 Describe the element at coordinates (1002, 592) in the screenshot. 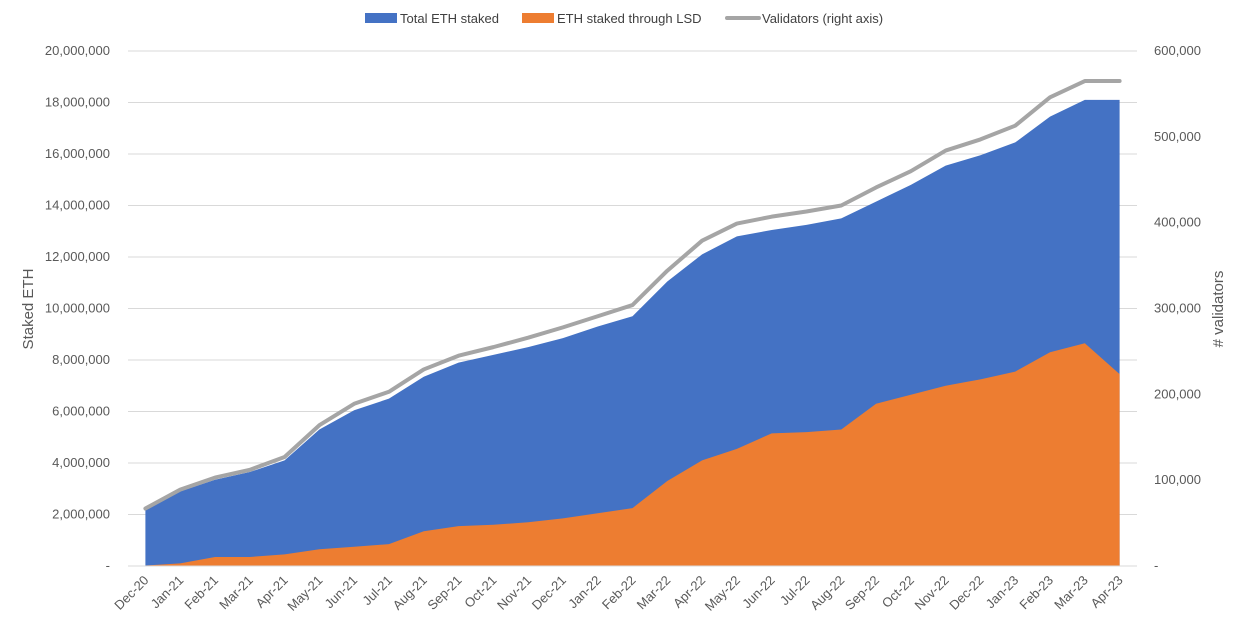

I see `x-tick-label: Jan-23` at that location.